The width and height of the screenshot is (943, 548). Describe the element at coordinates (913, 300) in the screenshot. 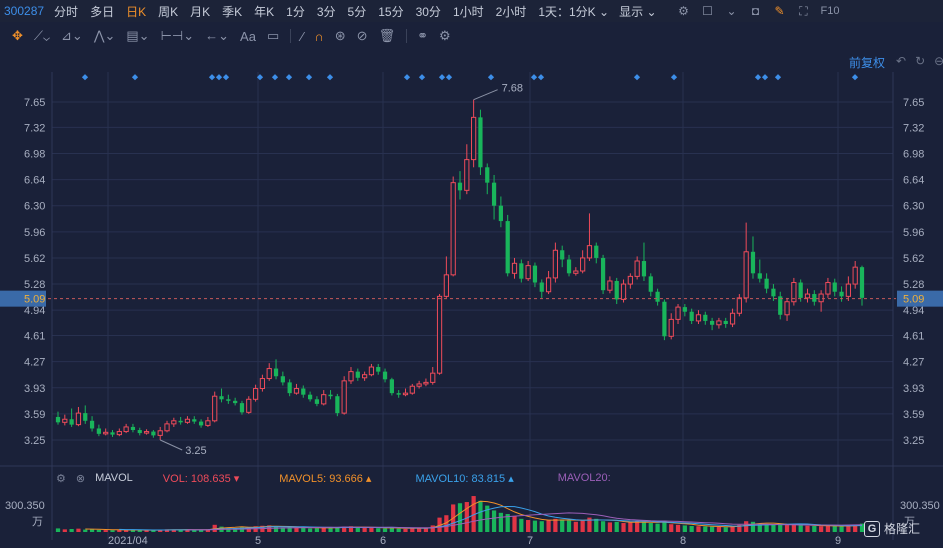

I see `current-price-right: 5.09` at that location.